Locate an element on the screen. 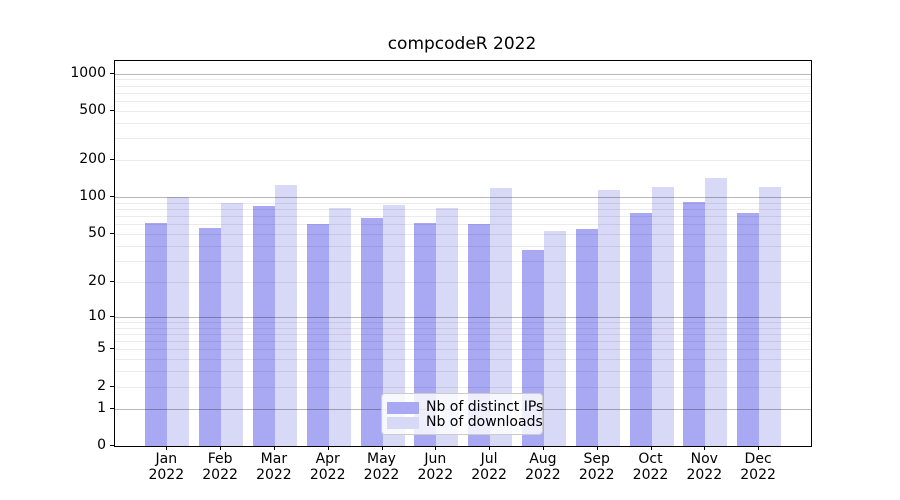  bar-downloads-jan is located at coordinates (178, 321).